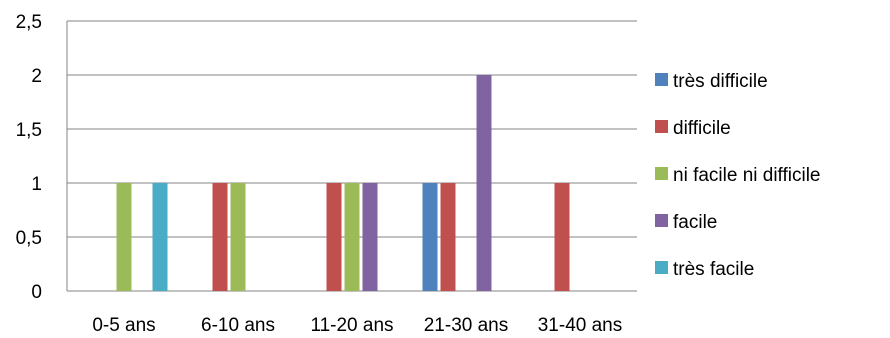  I want to click on legend-label: très difficile, so click(720, 81).